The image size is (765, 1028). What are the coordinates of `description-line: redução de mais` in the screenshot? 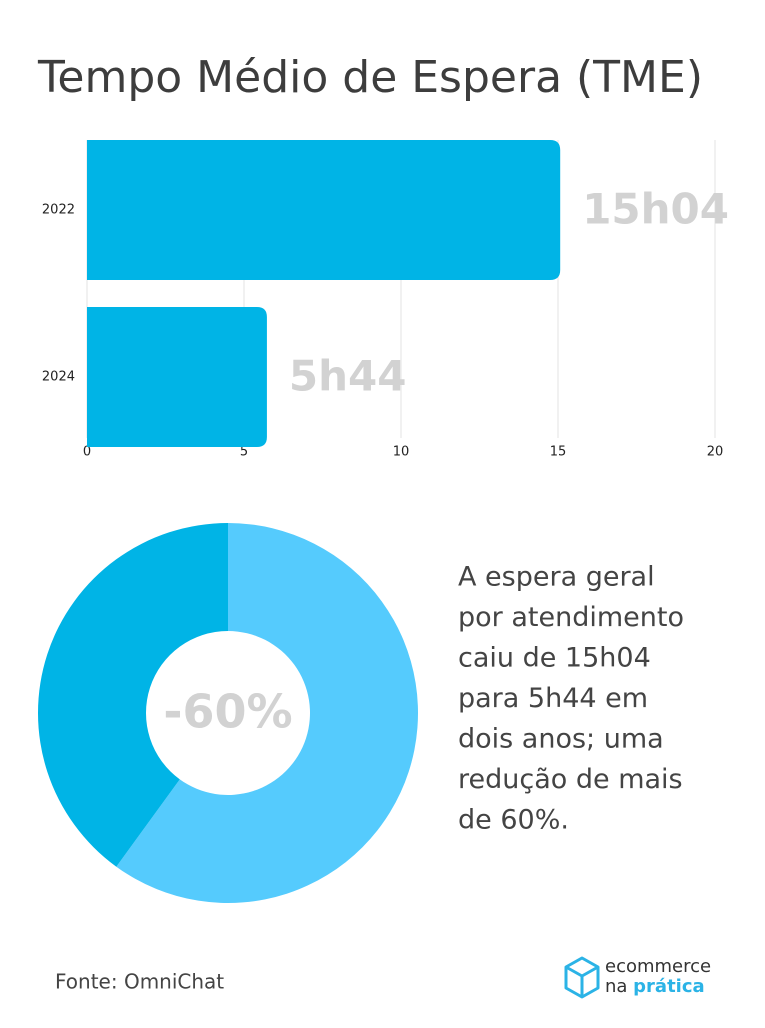 It's located at (570, 779).